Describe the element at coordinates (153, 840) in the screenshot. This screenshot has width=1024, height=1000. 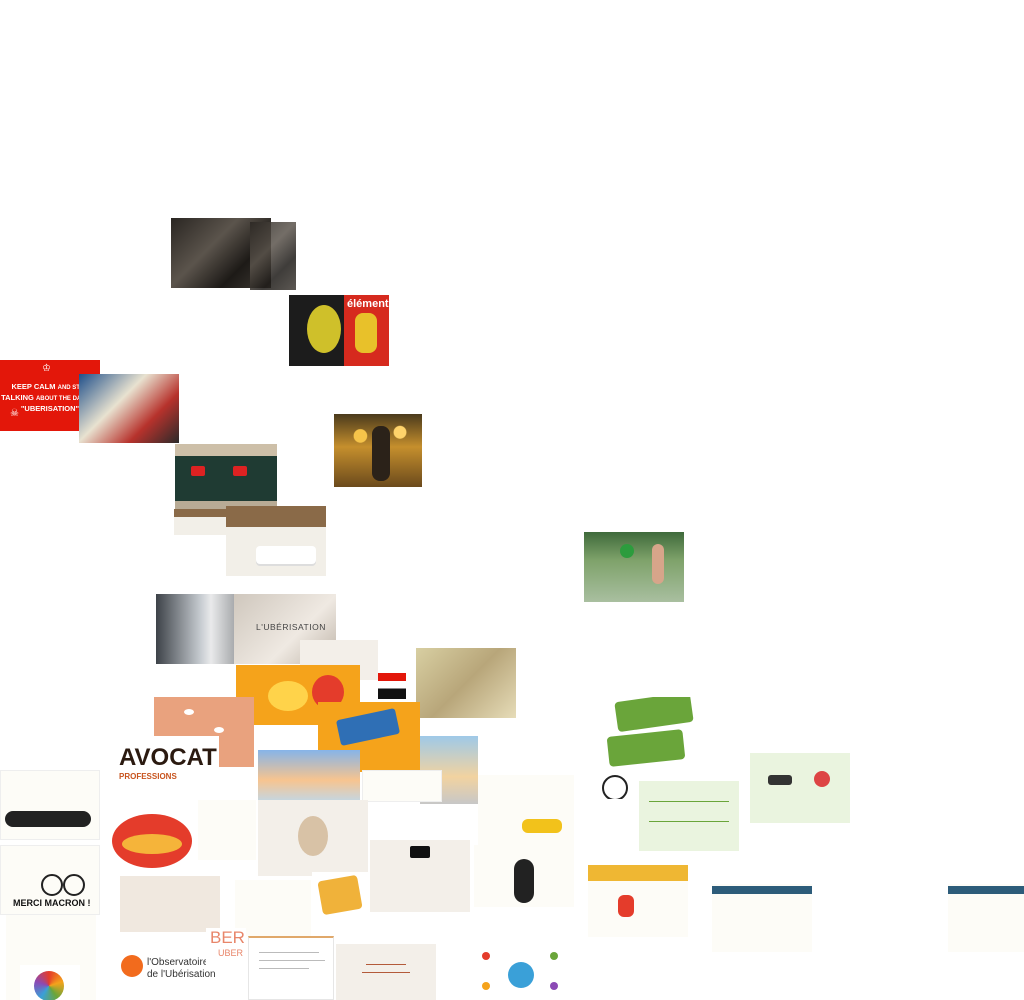
I see `comic-red-circle` at that location.